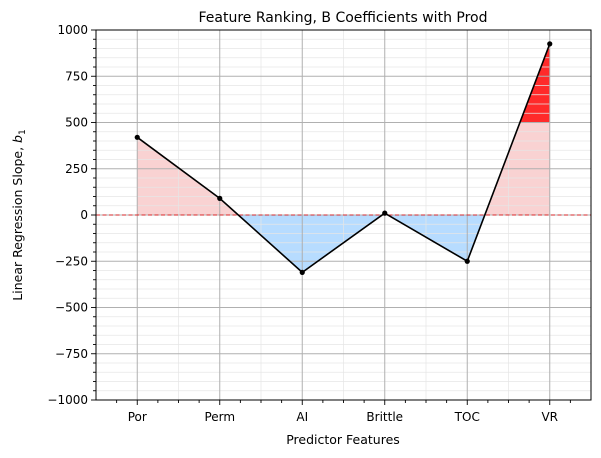  I want to click on y-axis-label-subscript: 1, so click(23, 132).